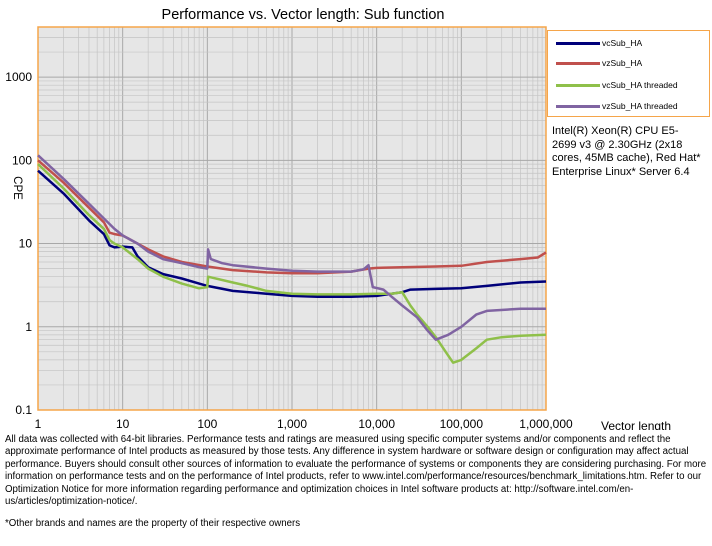  I want to click on x-tick-label: 1,000,000, so click(546, 423).